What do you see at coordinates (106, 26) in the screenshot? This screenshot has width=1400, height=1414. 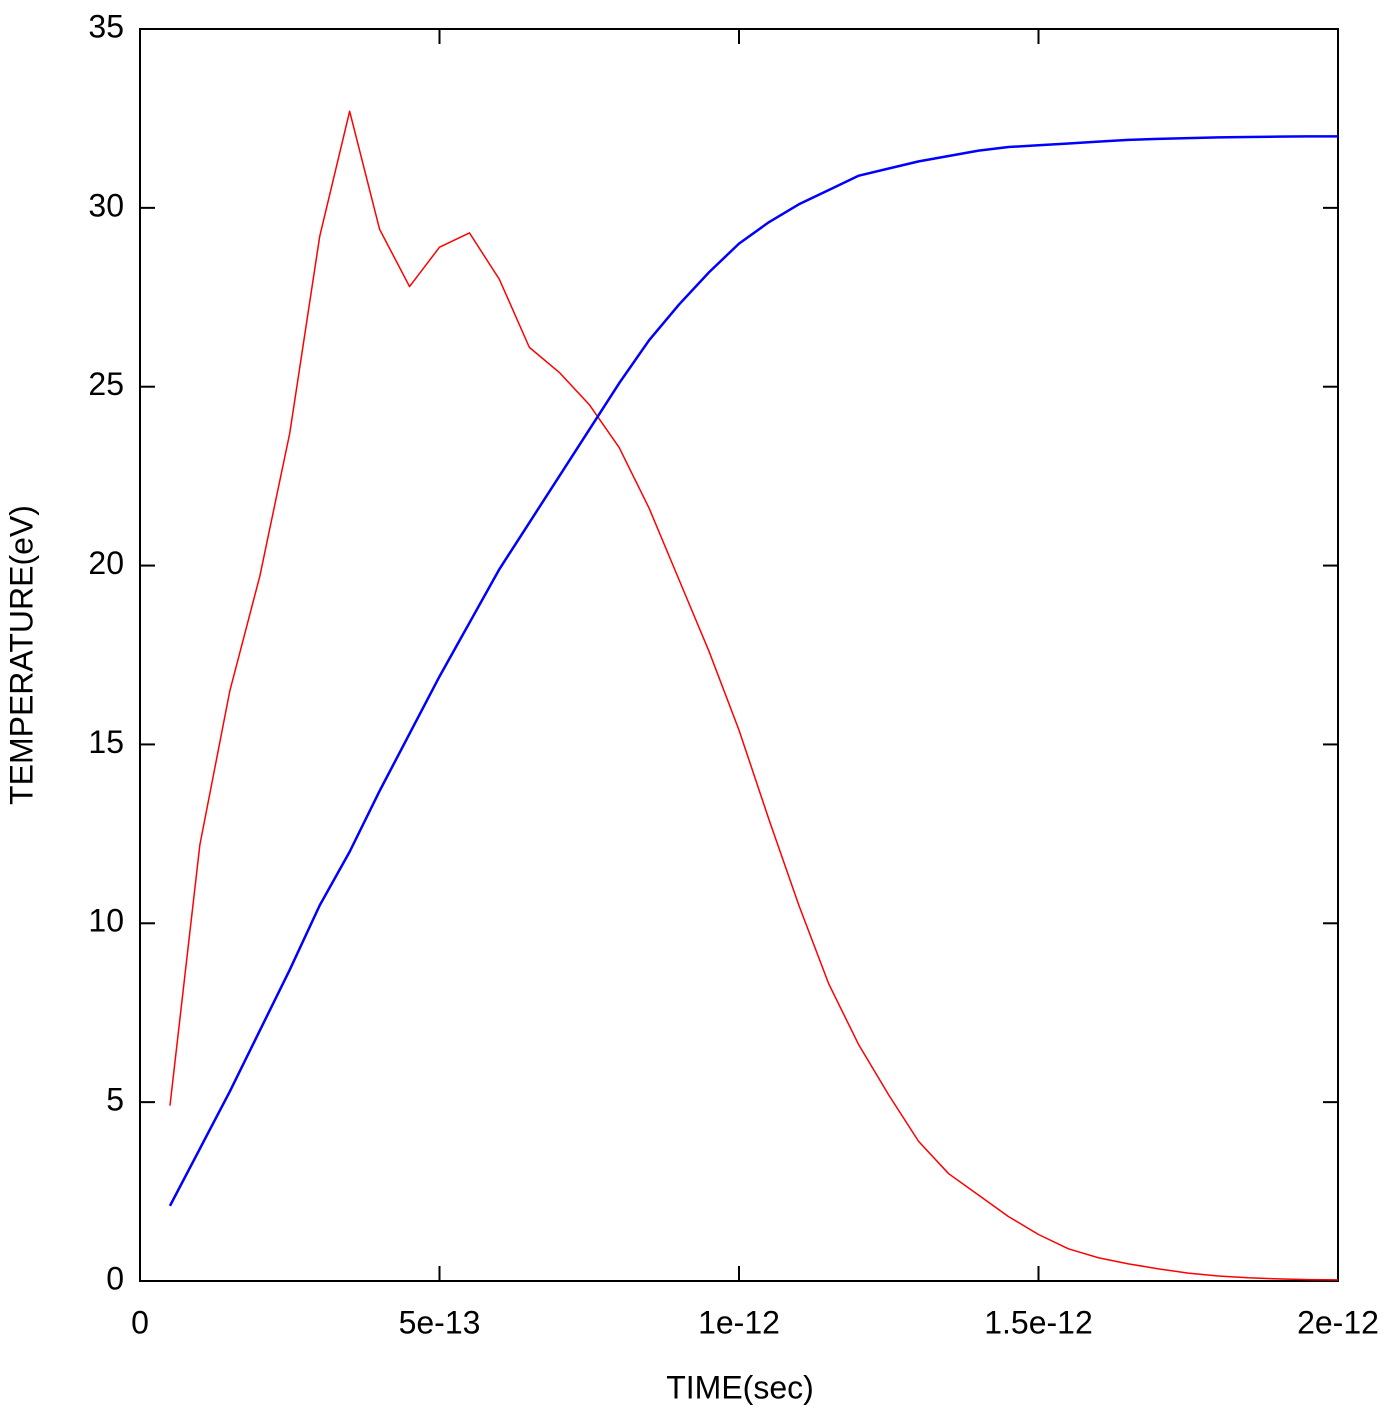 I see `y-tick-label: 35` at bounding box center [106, 26].